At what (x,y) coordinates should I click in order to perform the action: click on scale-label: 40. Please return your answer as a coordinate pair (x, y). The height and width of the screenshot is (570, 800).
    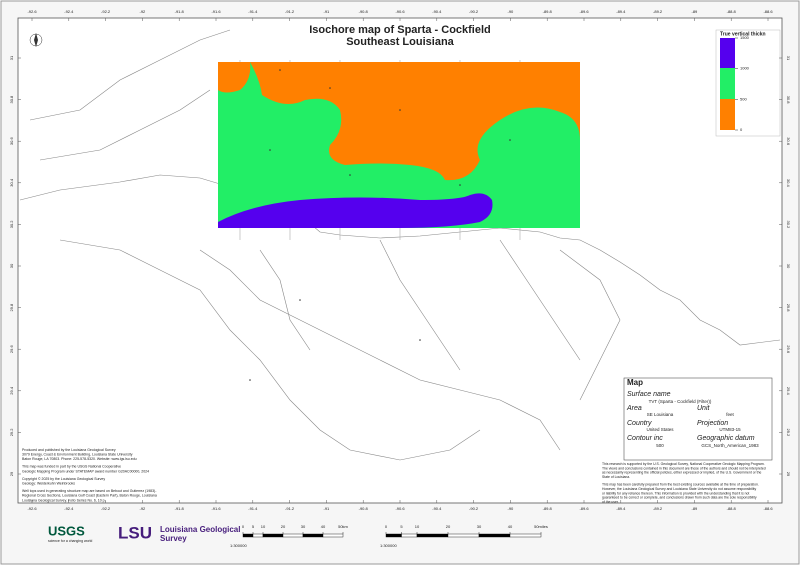
    Looking at the image, I should click on (323, 526).